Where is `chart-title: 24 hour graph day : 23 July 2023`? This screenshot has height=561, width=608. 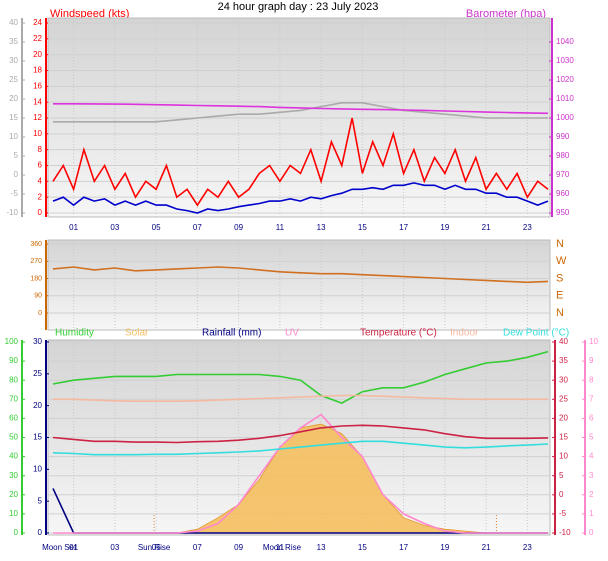 chart-title: 24 hour graph day : 23 July 2023 is located at coordinates (298, 7).